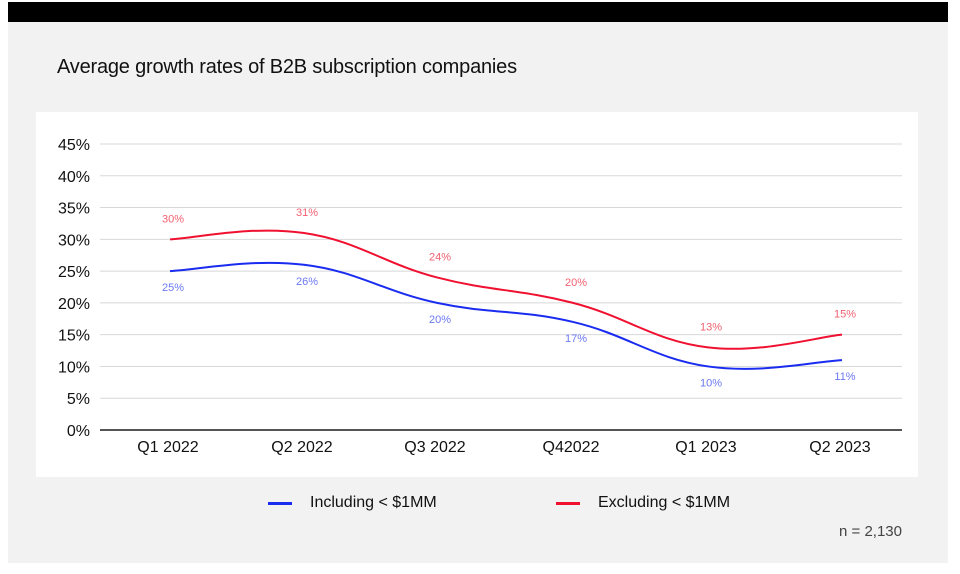  I want to click on data-label: 13%, so click(711, 327).